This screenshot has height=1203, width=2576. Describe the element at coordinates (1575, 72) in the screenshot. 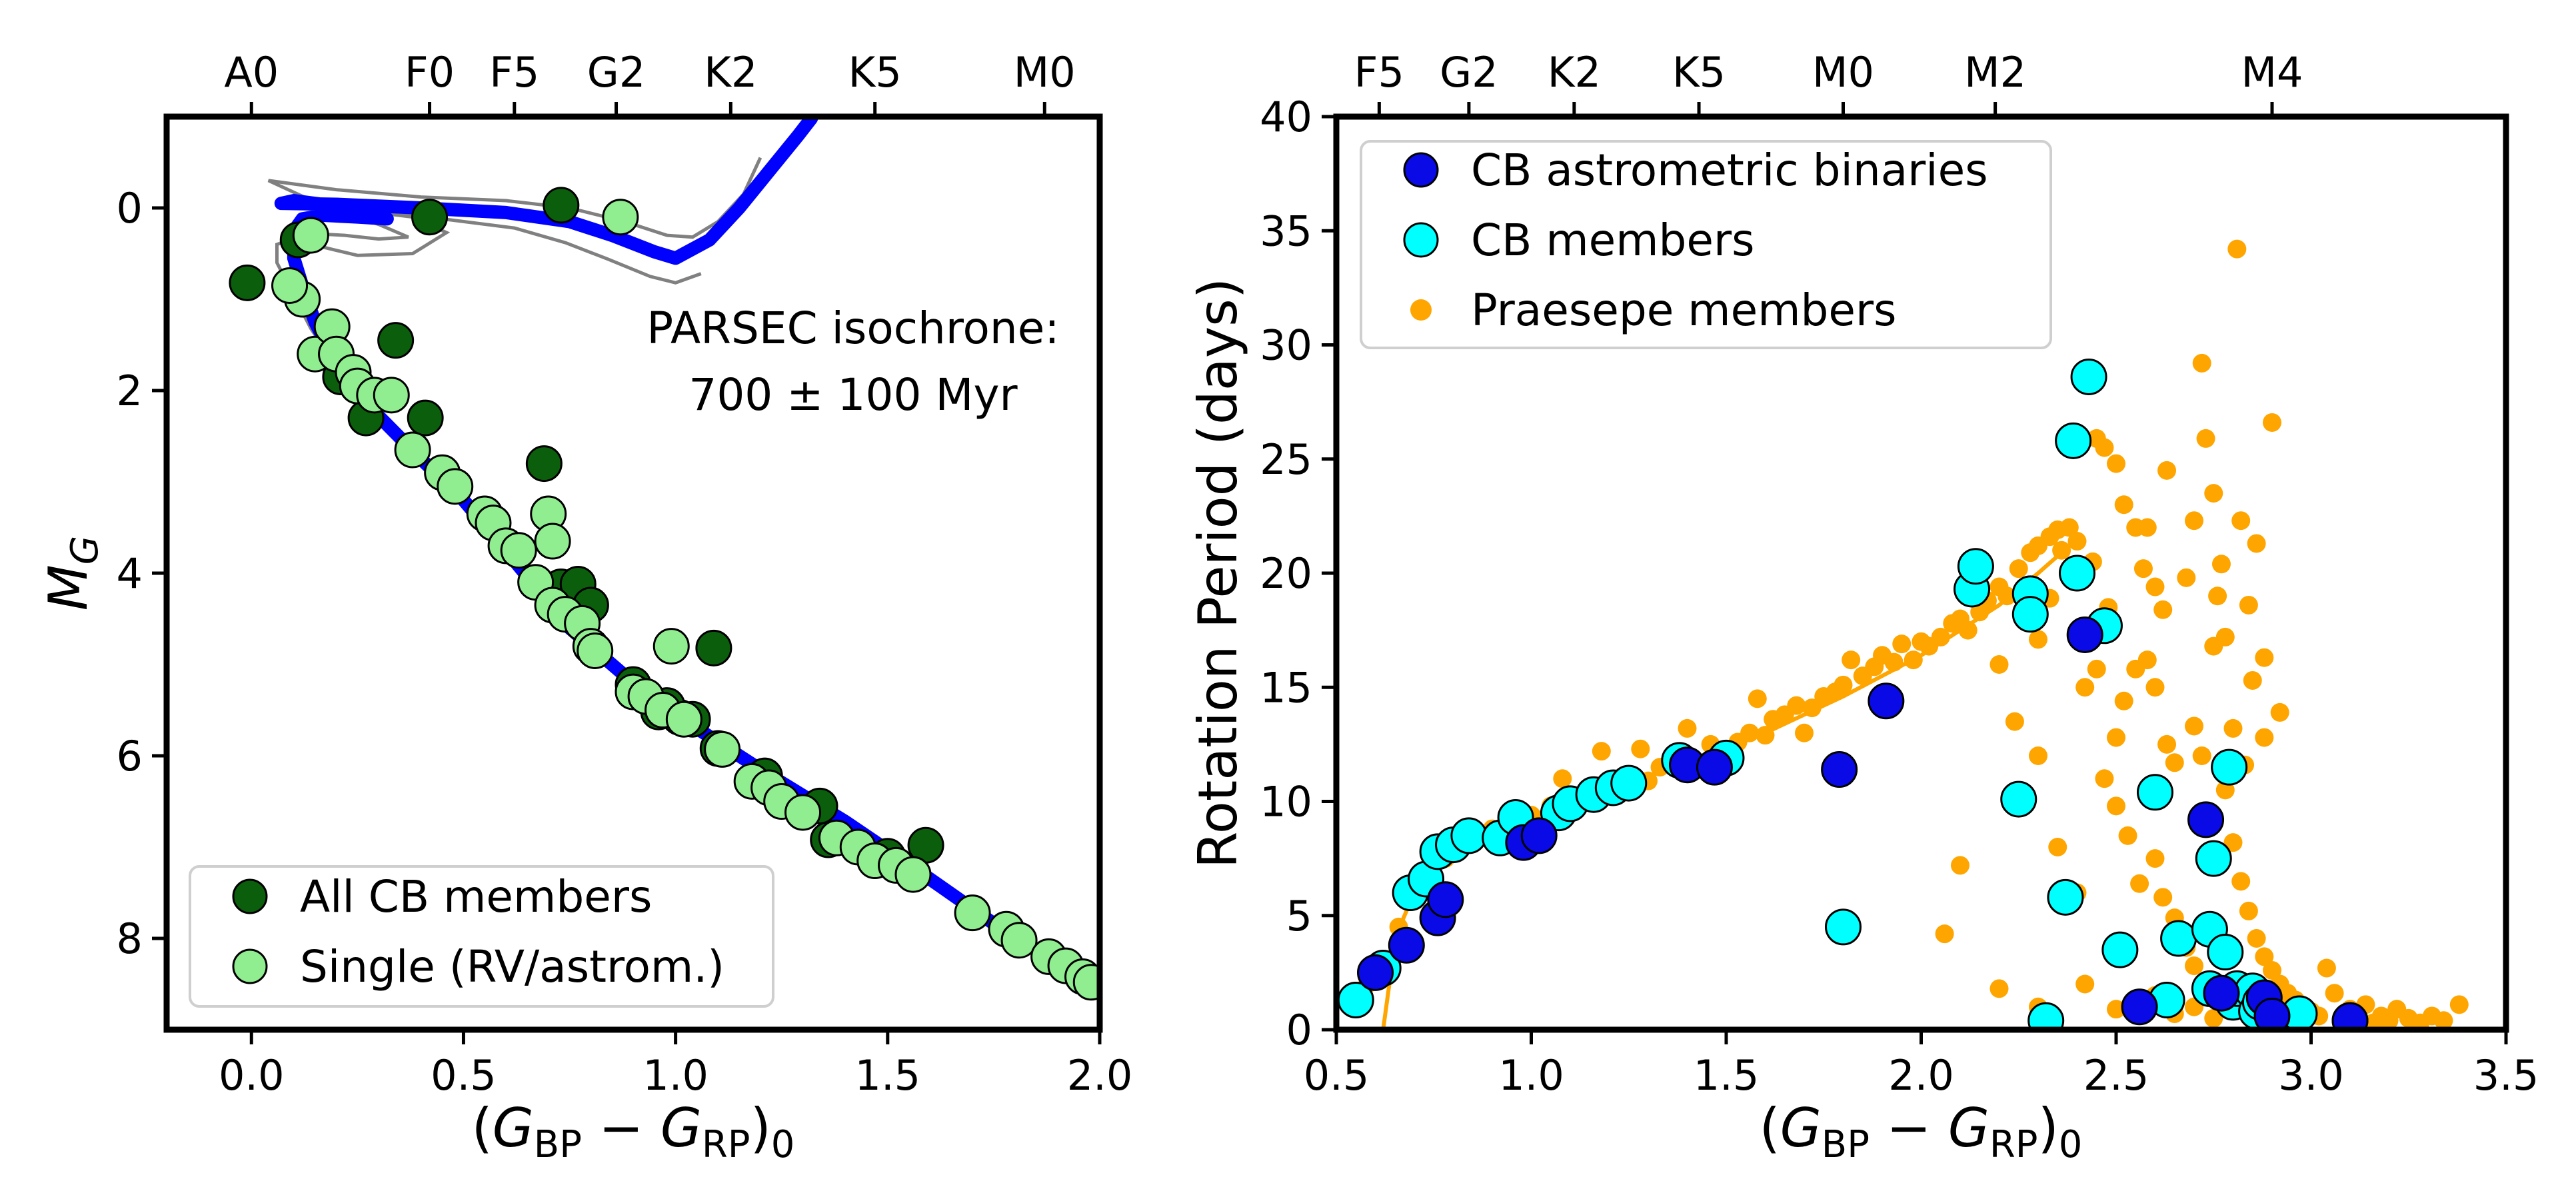

I see `spectral-type-label: K2` at that location.